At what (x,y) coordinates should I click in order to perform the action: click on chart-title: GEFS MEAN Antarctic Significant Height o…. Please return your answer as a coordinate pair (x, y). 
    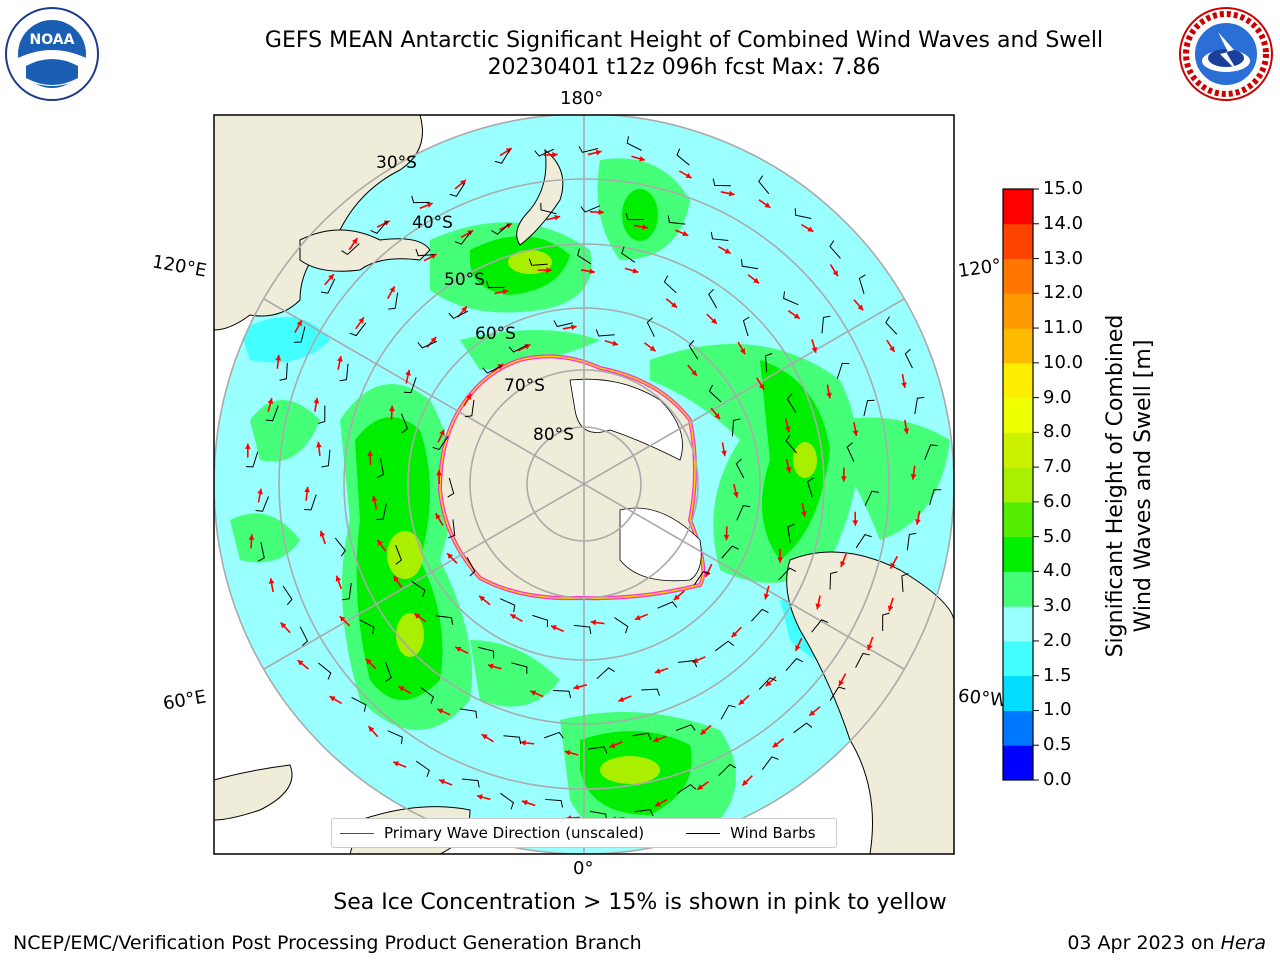
    Looking at the image, I should click on (684, 40).